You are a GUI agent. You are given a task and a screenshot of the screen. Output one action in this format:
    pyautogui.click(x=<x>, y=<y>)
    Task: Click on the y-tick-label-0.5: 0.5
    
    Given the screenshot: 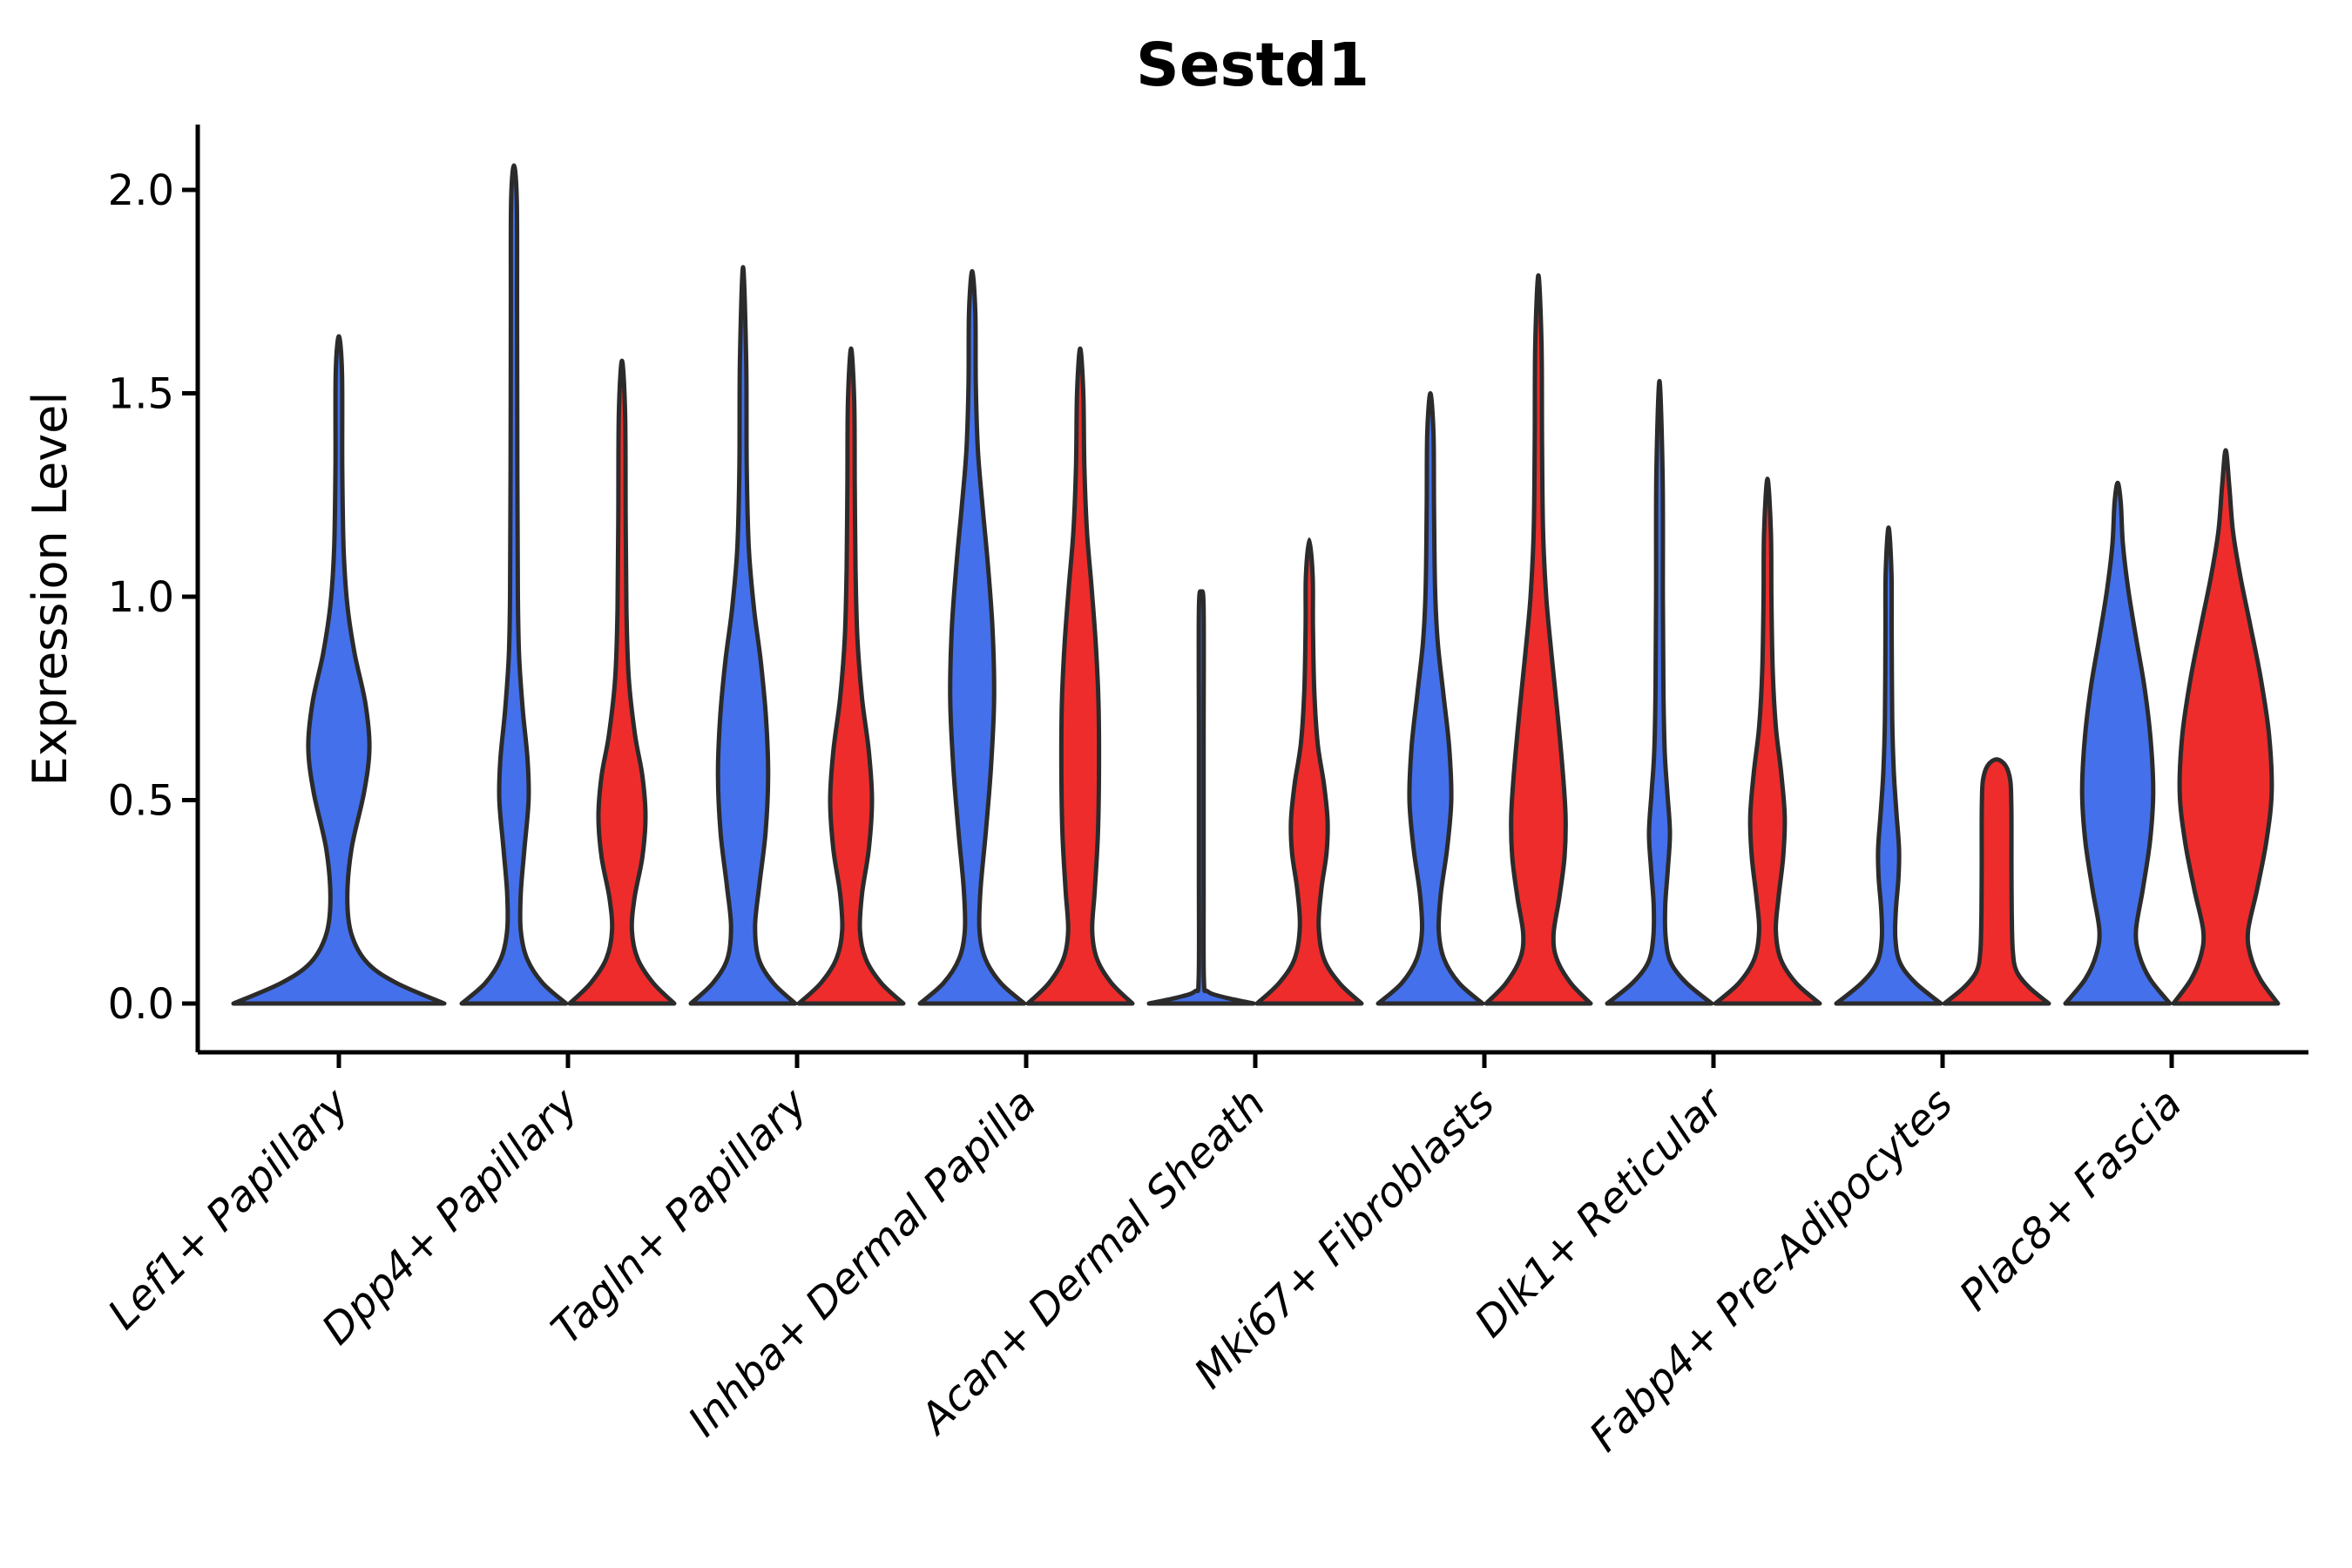 What is the action you would take?
    pyautogui.click(x=141, y=801)
    